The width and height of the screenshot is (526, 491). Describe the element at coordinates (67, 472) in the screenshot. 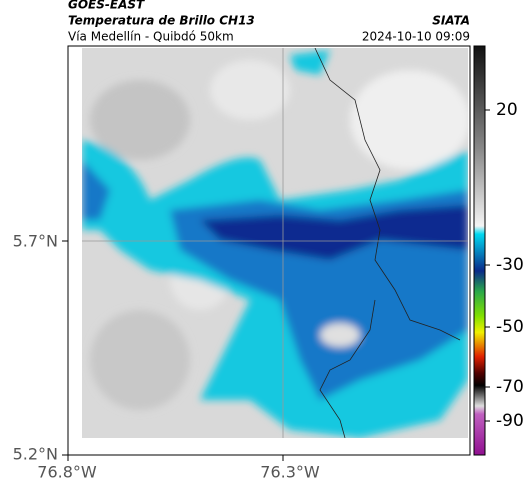

I see `lon-label: 76.8°W` at that location.